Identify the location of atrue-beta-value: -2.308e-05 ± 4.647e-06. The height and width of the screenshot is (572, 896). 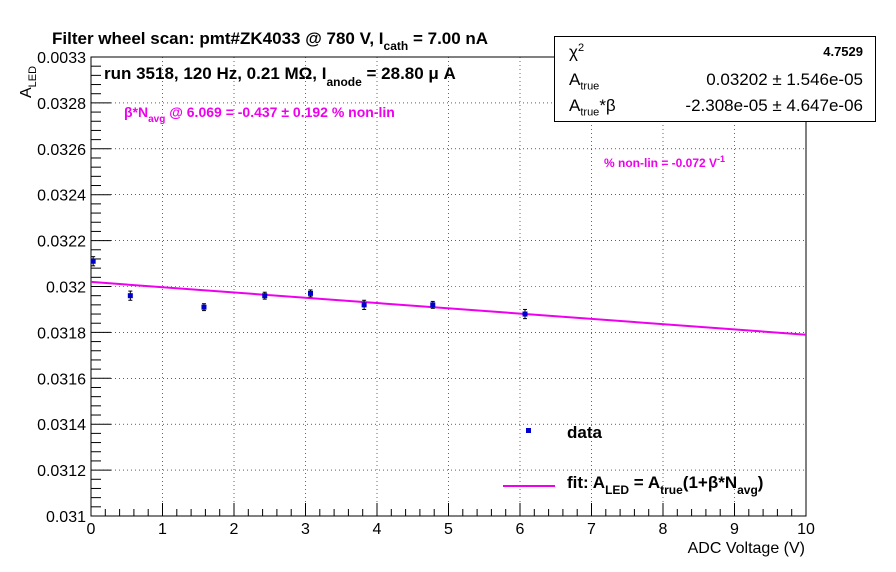
(774, 105).